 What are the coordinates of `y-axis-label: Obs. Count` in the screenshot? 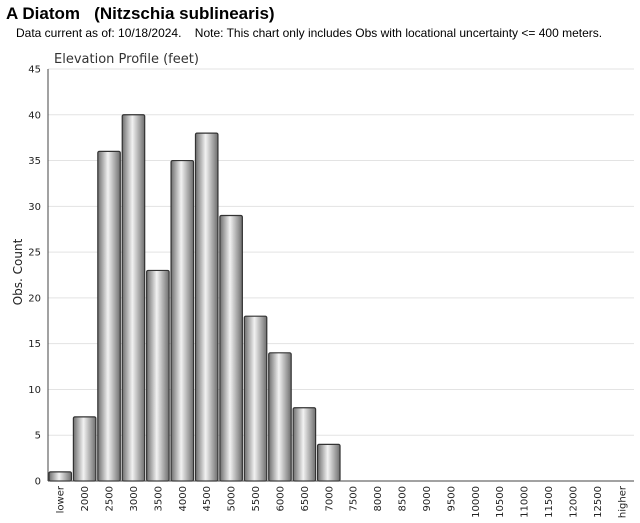 It's located at (18, 271).